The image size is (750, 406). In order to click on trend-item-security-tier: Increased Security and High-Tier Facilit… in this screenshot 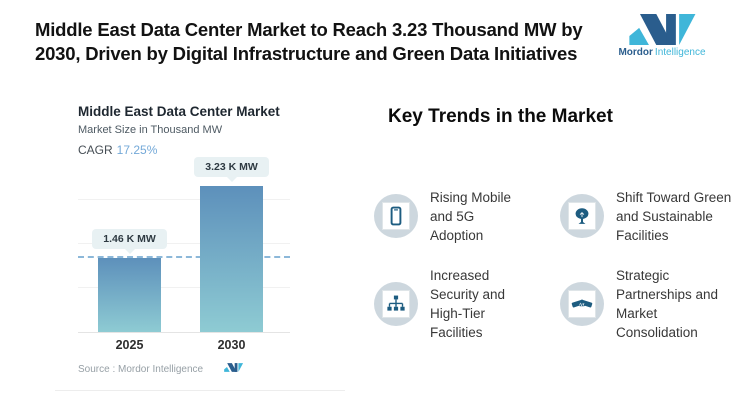, I will do `click(467, 304)`.